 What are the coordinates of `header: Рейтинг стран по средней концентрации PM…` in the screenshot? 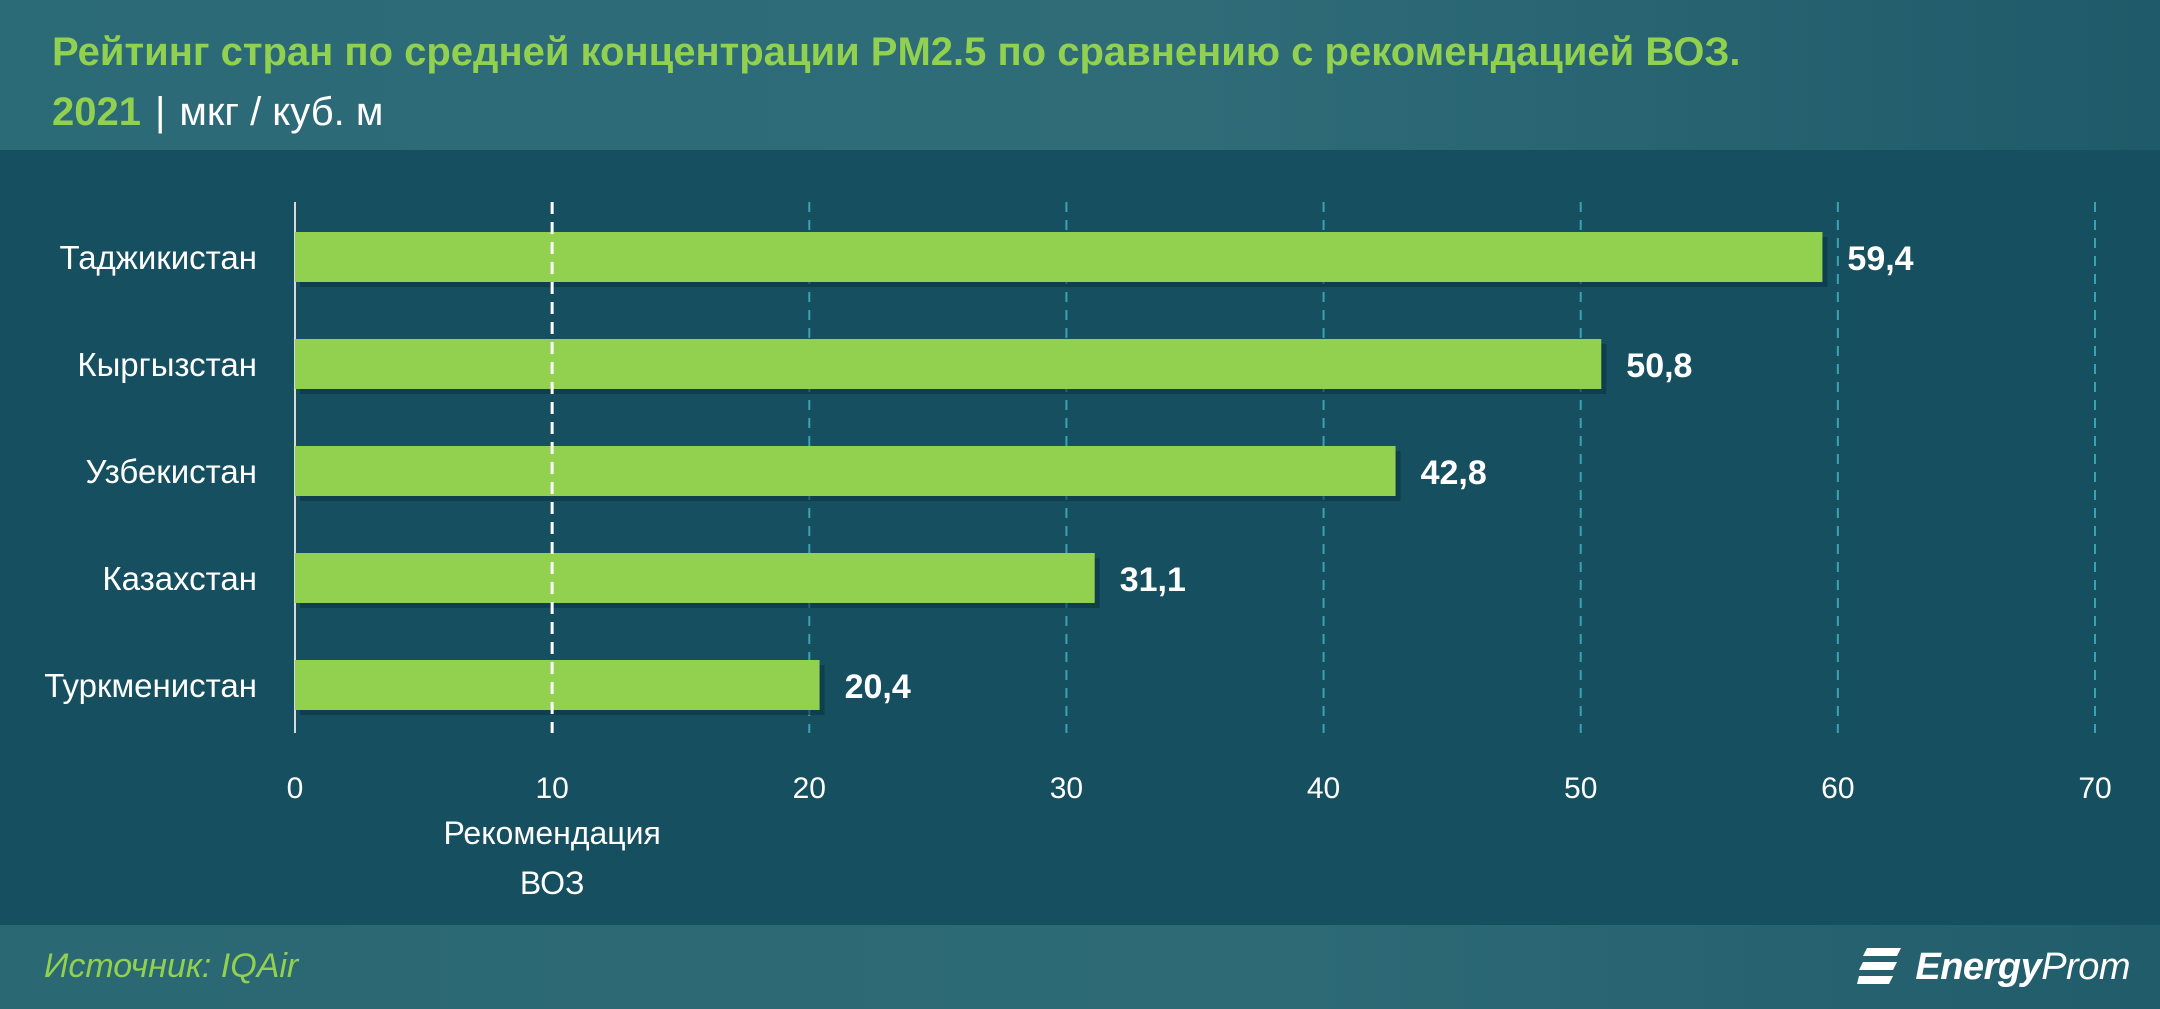 It's located at (1080, 75).